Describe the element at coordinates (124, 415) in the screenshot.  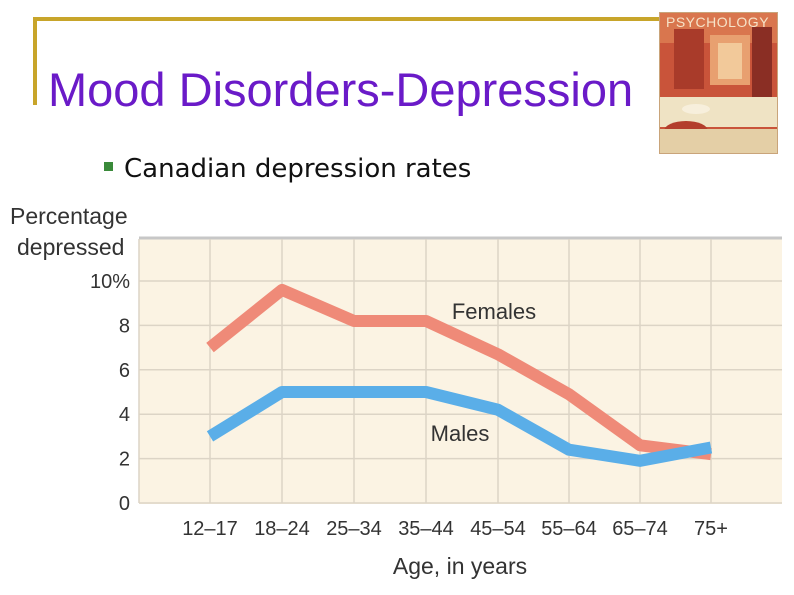
I see `y-tick-label: 4` at that location.